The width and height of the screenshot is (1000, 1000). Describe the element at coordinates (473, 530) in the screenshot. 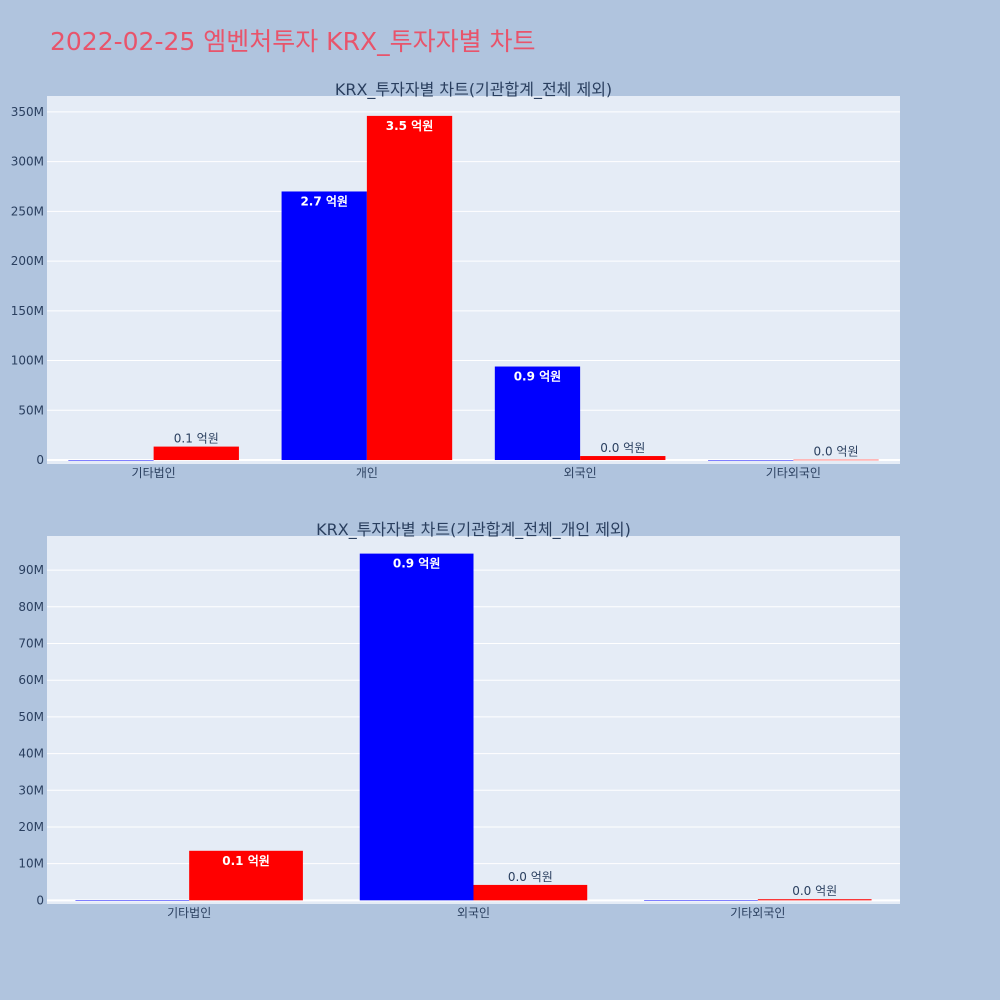

I see `chart-title: KRX_투자자별 차트(기관합계_전체_개인 제외)` at that location.